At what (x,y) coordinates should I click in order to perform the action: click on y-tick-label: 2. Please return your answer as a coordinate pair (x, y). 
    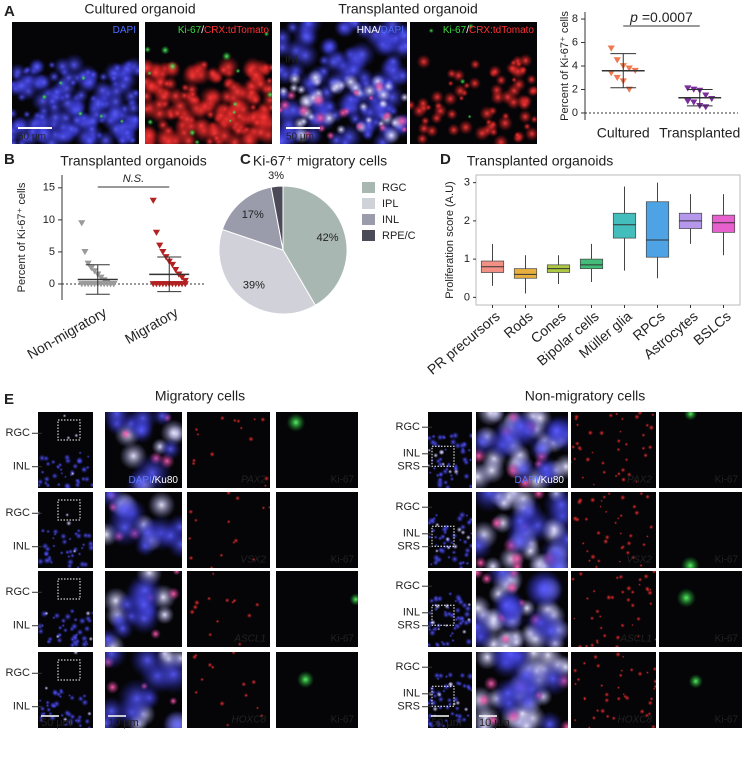
    Looking at the image, I should click on (467, 221).